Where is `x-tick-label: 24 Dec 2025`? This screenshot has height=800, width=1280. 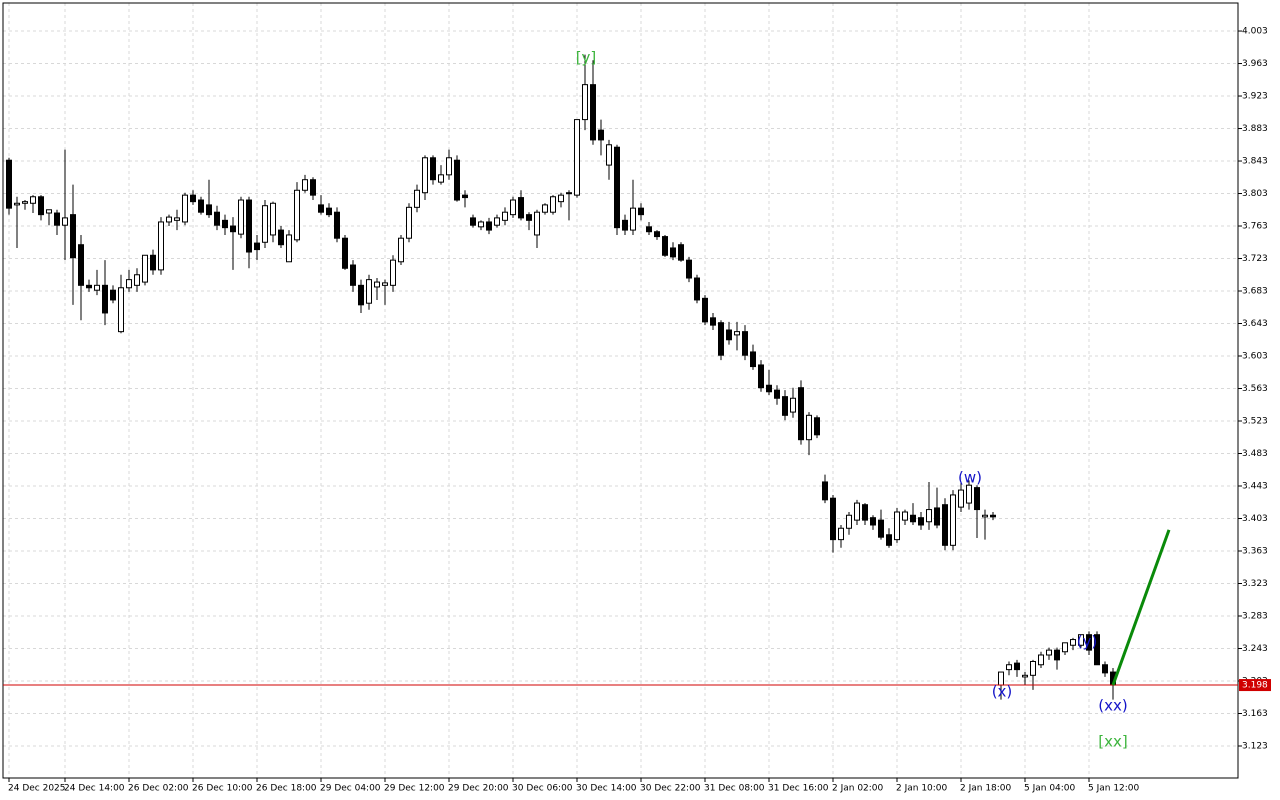
x-tick-label: 24 Dec 2025 is located at coordinates (37, 789).